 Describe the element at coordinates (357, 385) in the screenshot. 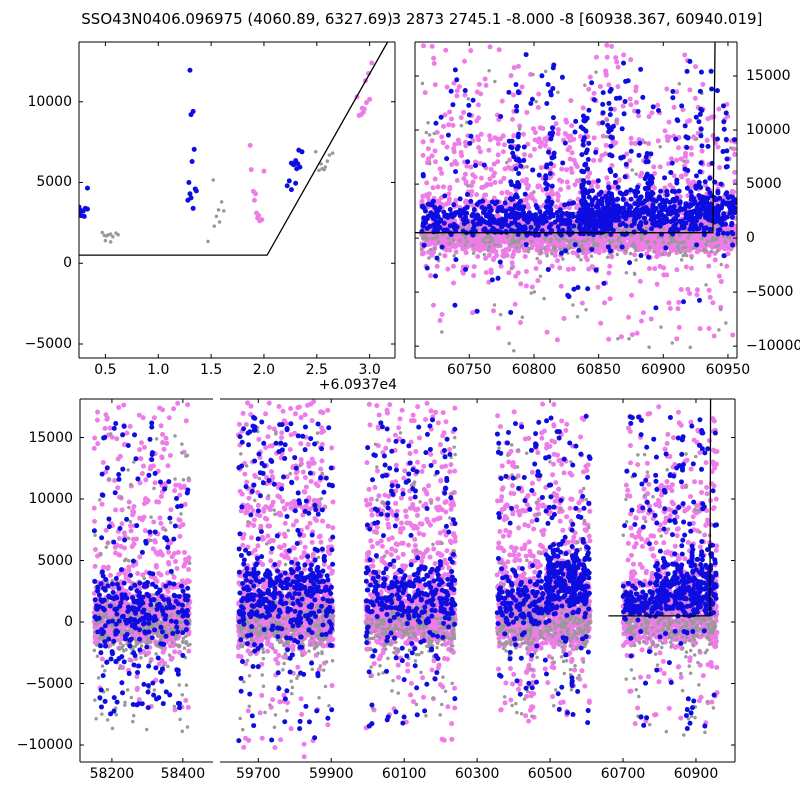

I see `x-axis-offset-label: +6.0937e4` at that location.